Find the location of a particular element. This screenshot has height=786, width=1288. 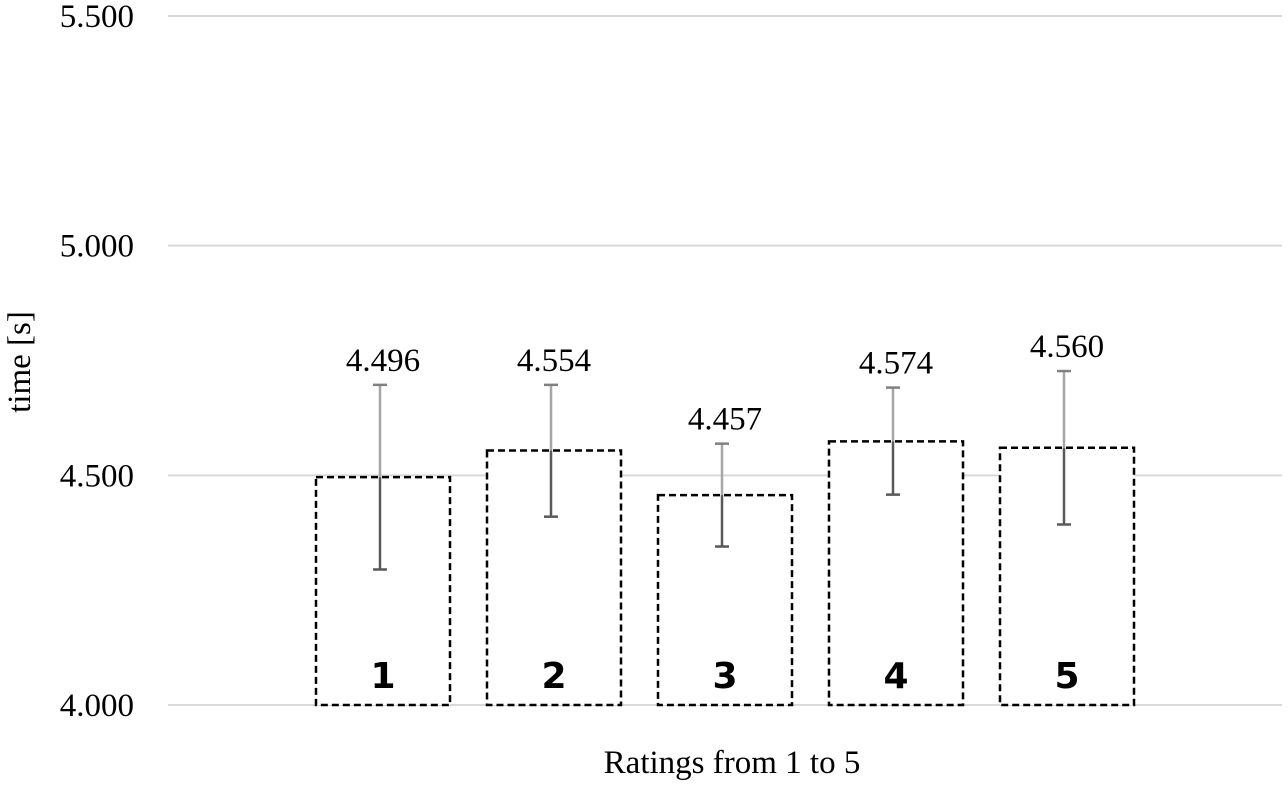

value-label: 4.496 is located at coordinates (383, 361).